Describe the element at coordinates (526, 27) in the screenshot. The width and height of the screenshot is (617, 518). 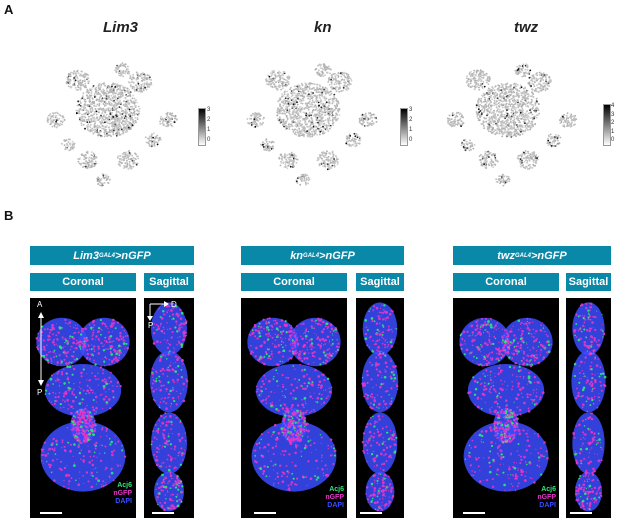
I see `gene-title-twz: twz` at that location.